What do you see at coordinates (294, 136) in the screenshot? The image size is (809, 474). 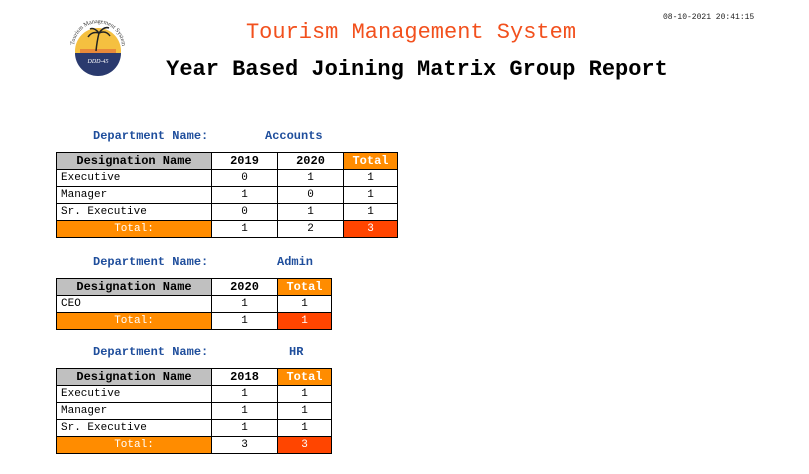 I see `department-name: Accounts` at bounding box center [294, 136].